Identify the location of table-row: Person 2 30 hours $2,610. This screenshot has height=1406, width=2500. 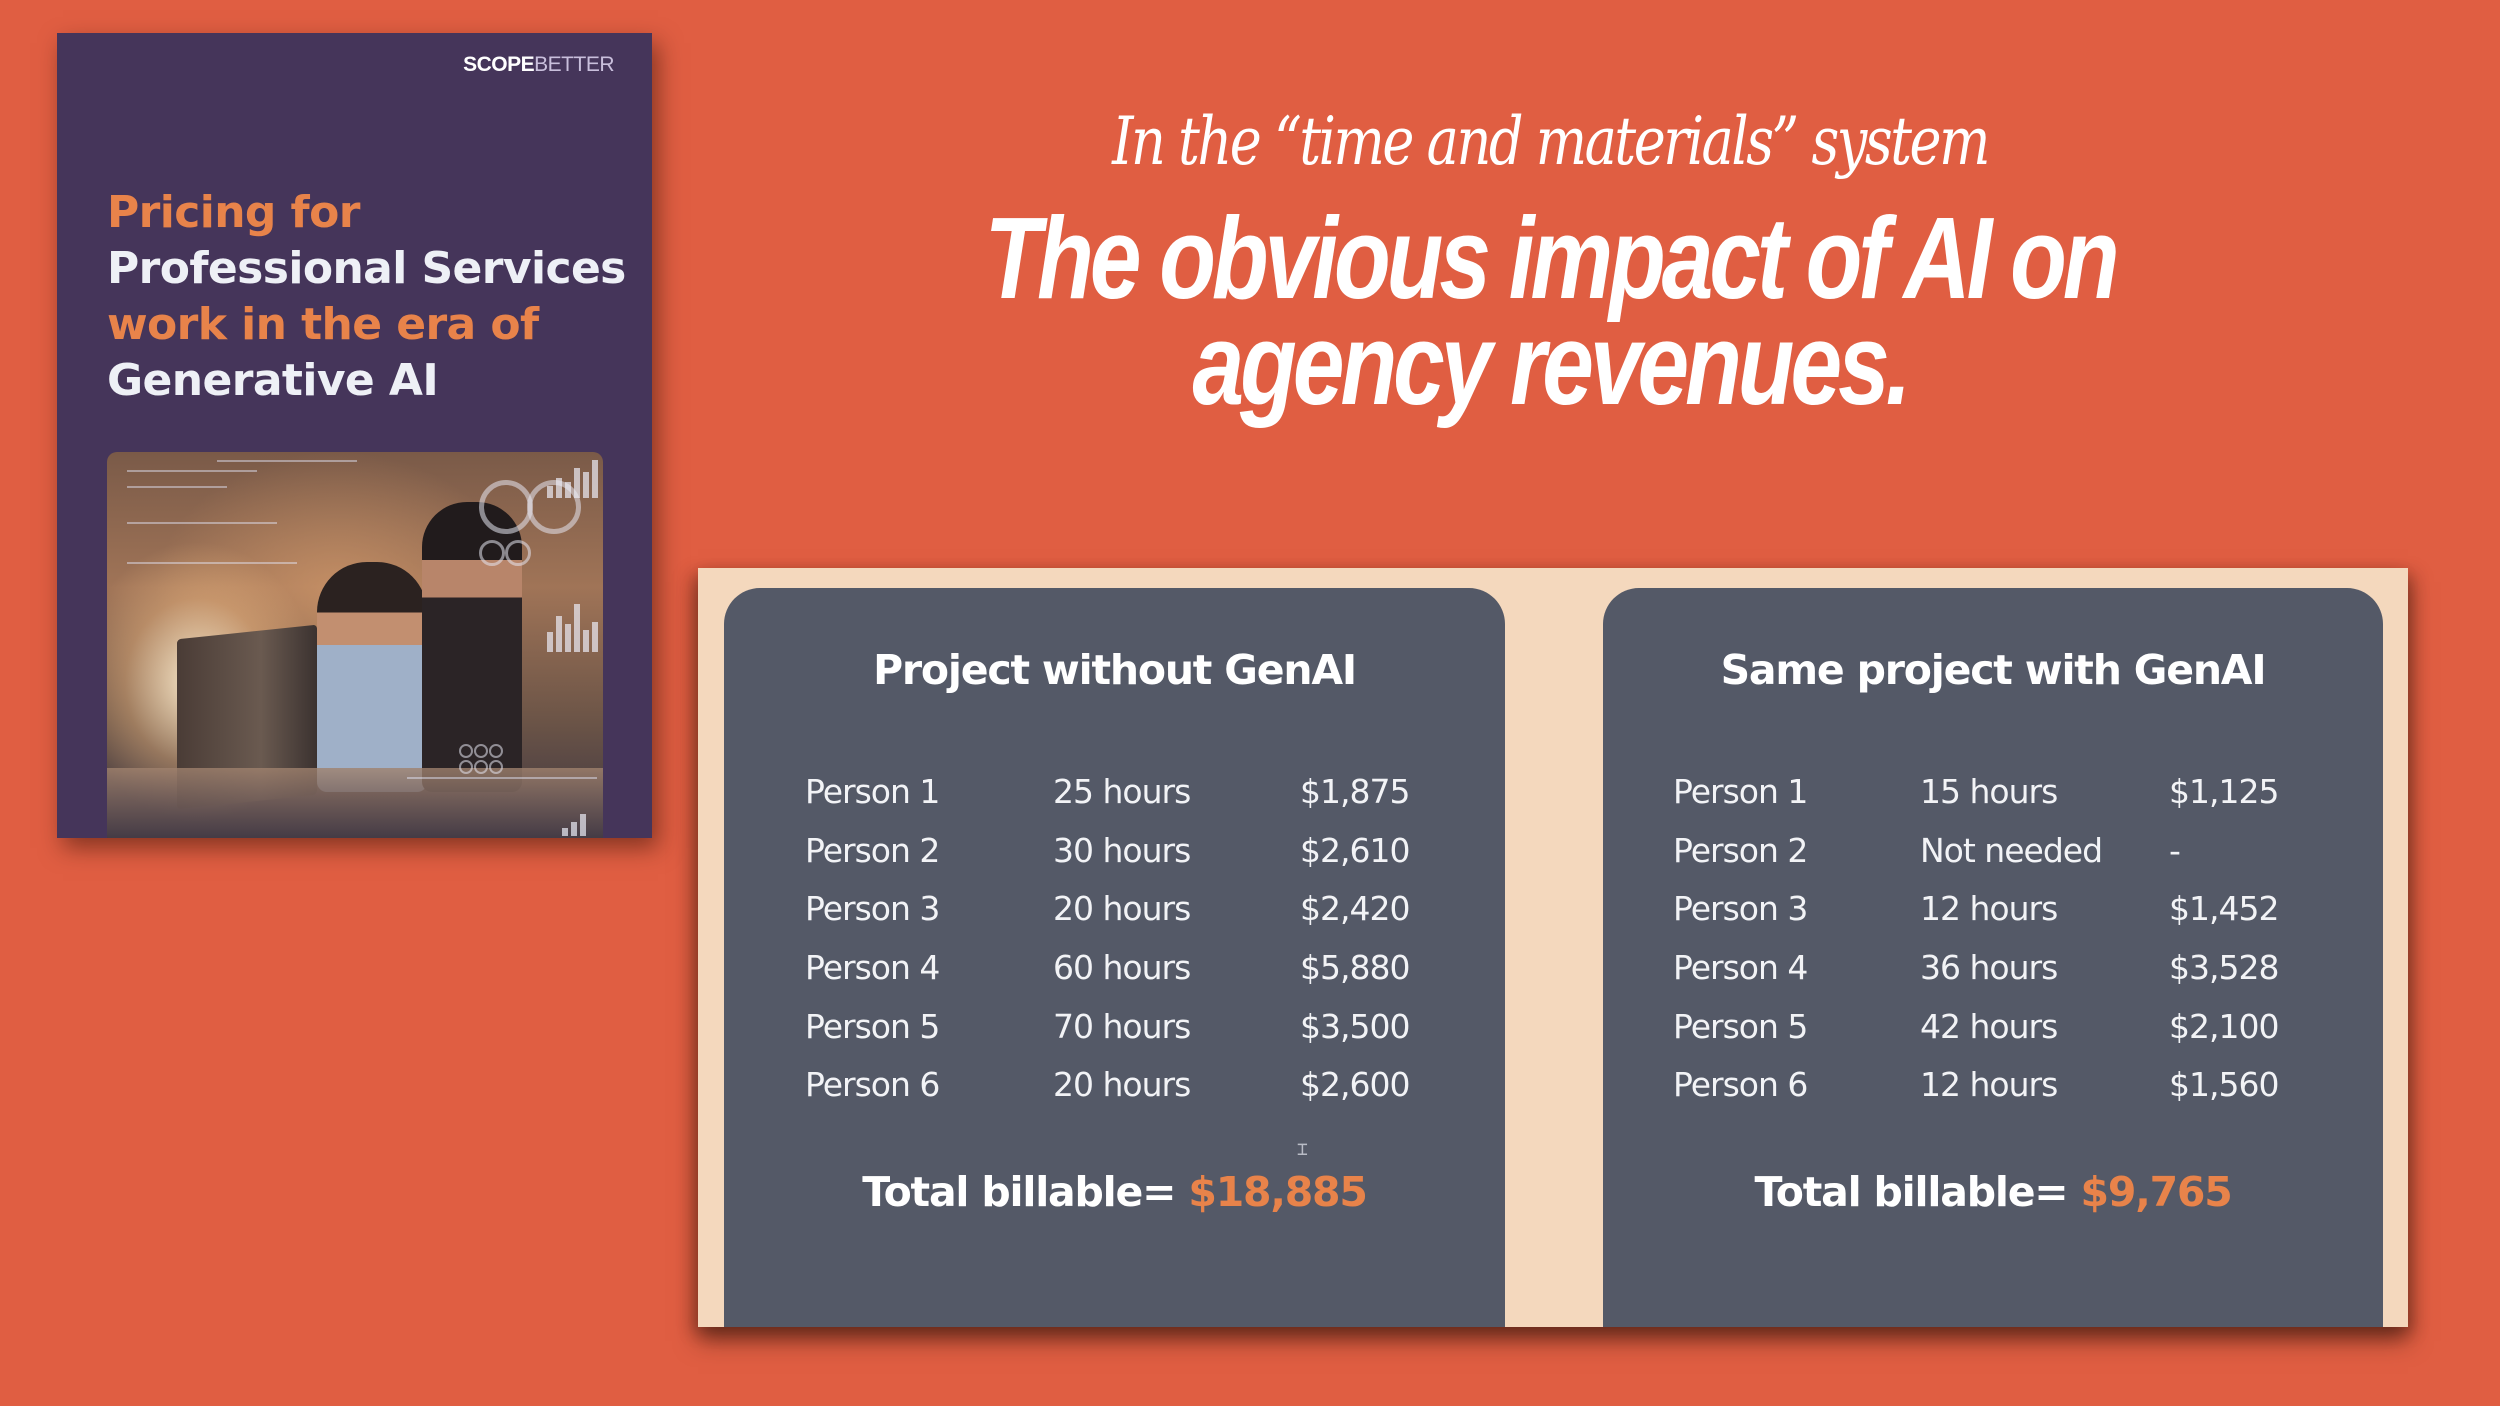
(1114, 860).